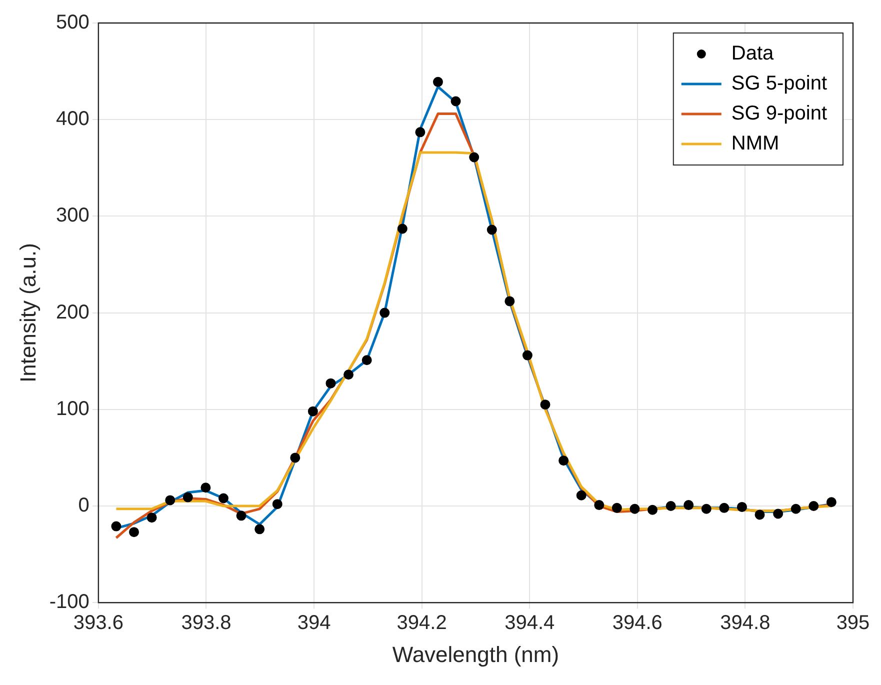  What do you see at coordinates (73, 312) in the screenshot?
I see `y-tick-label: 200` at bounding box center [73, 312].